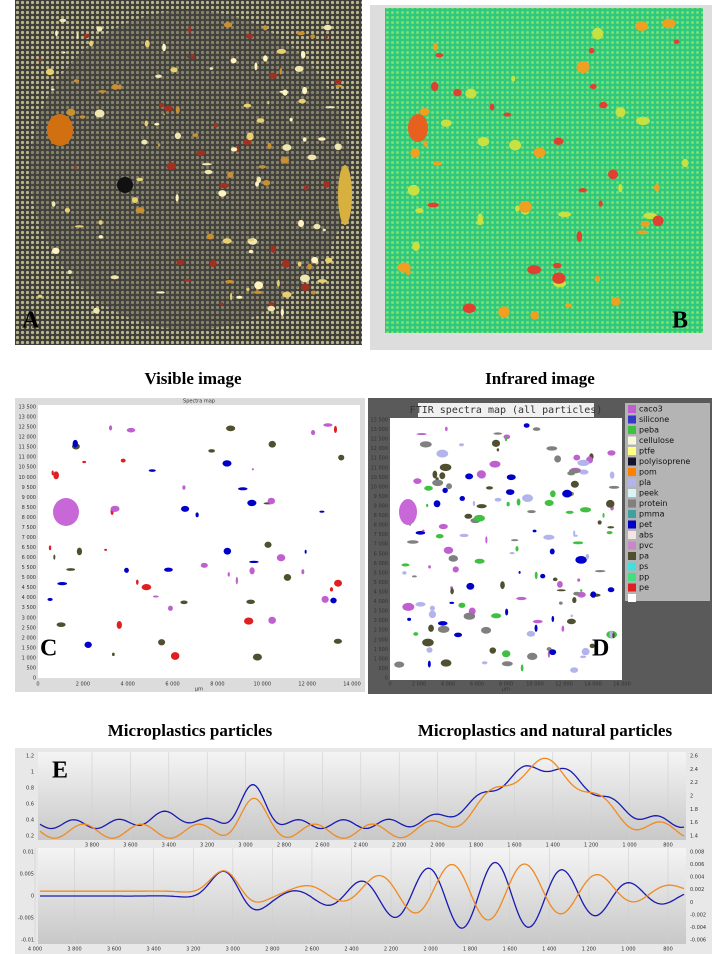 The height and width of the screenshot is (954, 712). I want to click on x-tick-label: 2 600, so click(312, 950).